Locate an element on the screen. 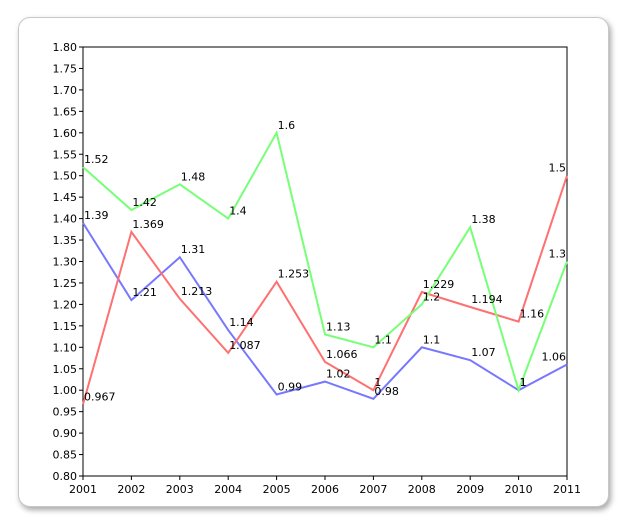 The height and width of the screenshot is (524, 630). x-tick-label: 2008 is located at coordinates (422, 489).